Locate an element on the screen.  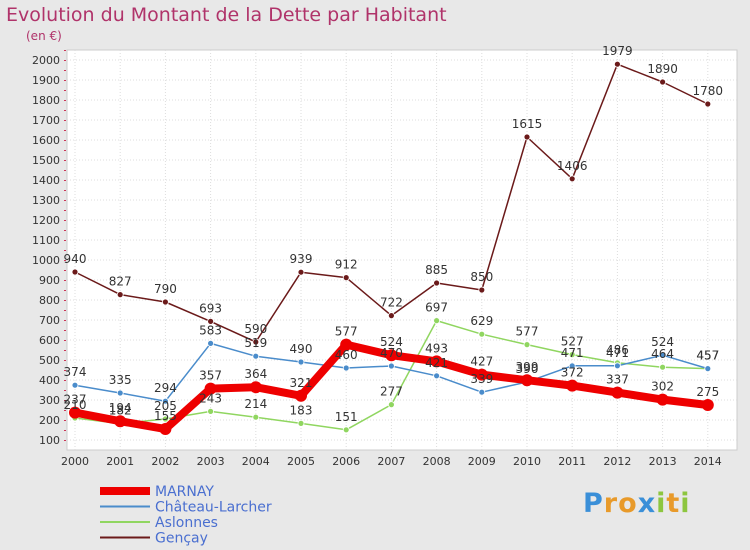
x-tick-label: 2006 is located at coordinates (346, 461).